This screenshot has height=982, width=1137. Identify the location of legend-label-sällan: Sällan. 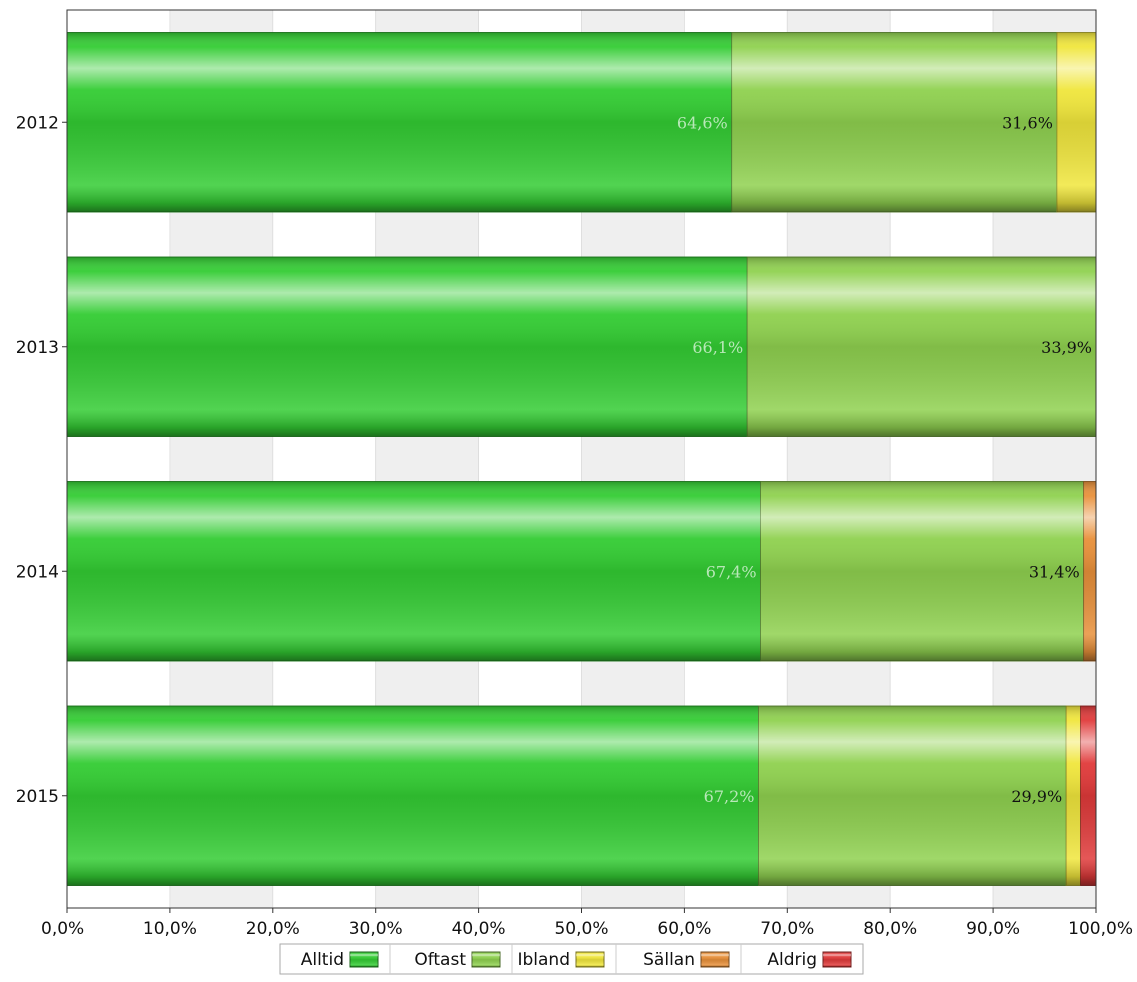
(669, 960).